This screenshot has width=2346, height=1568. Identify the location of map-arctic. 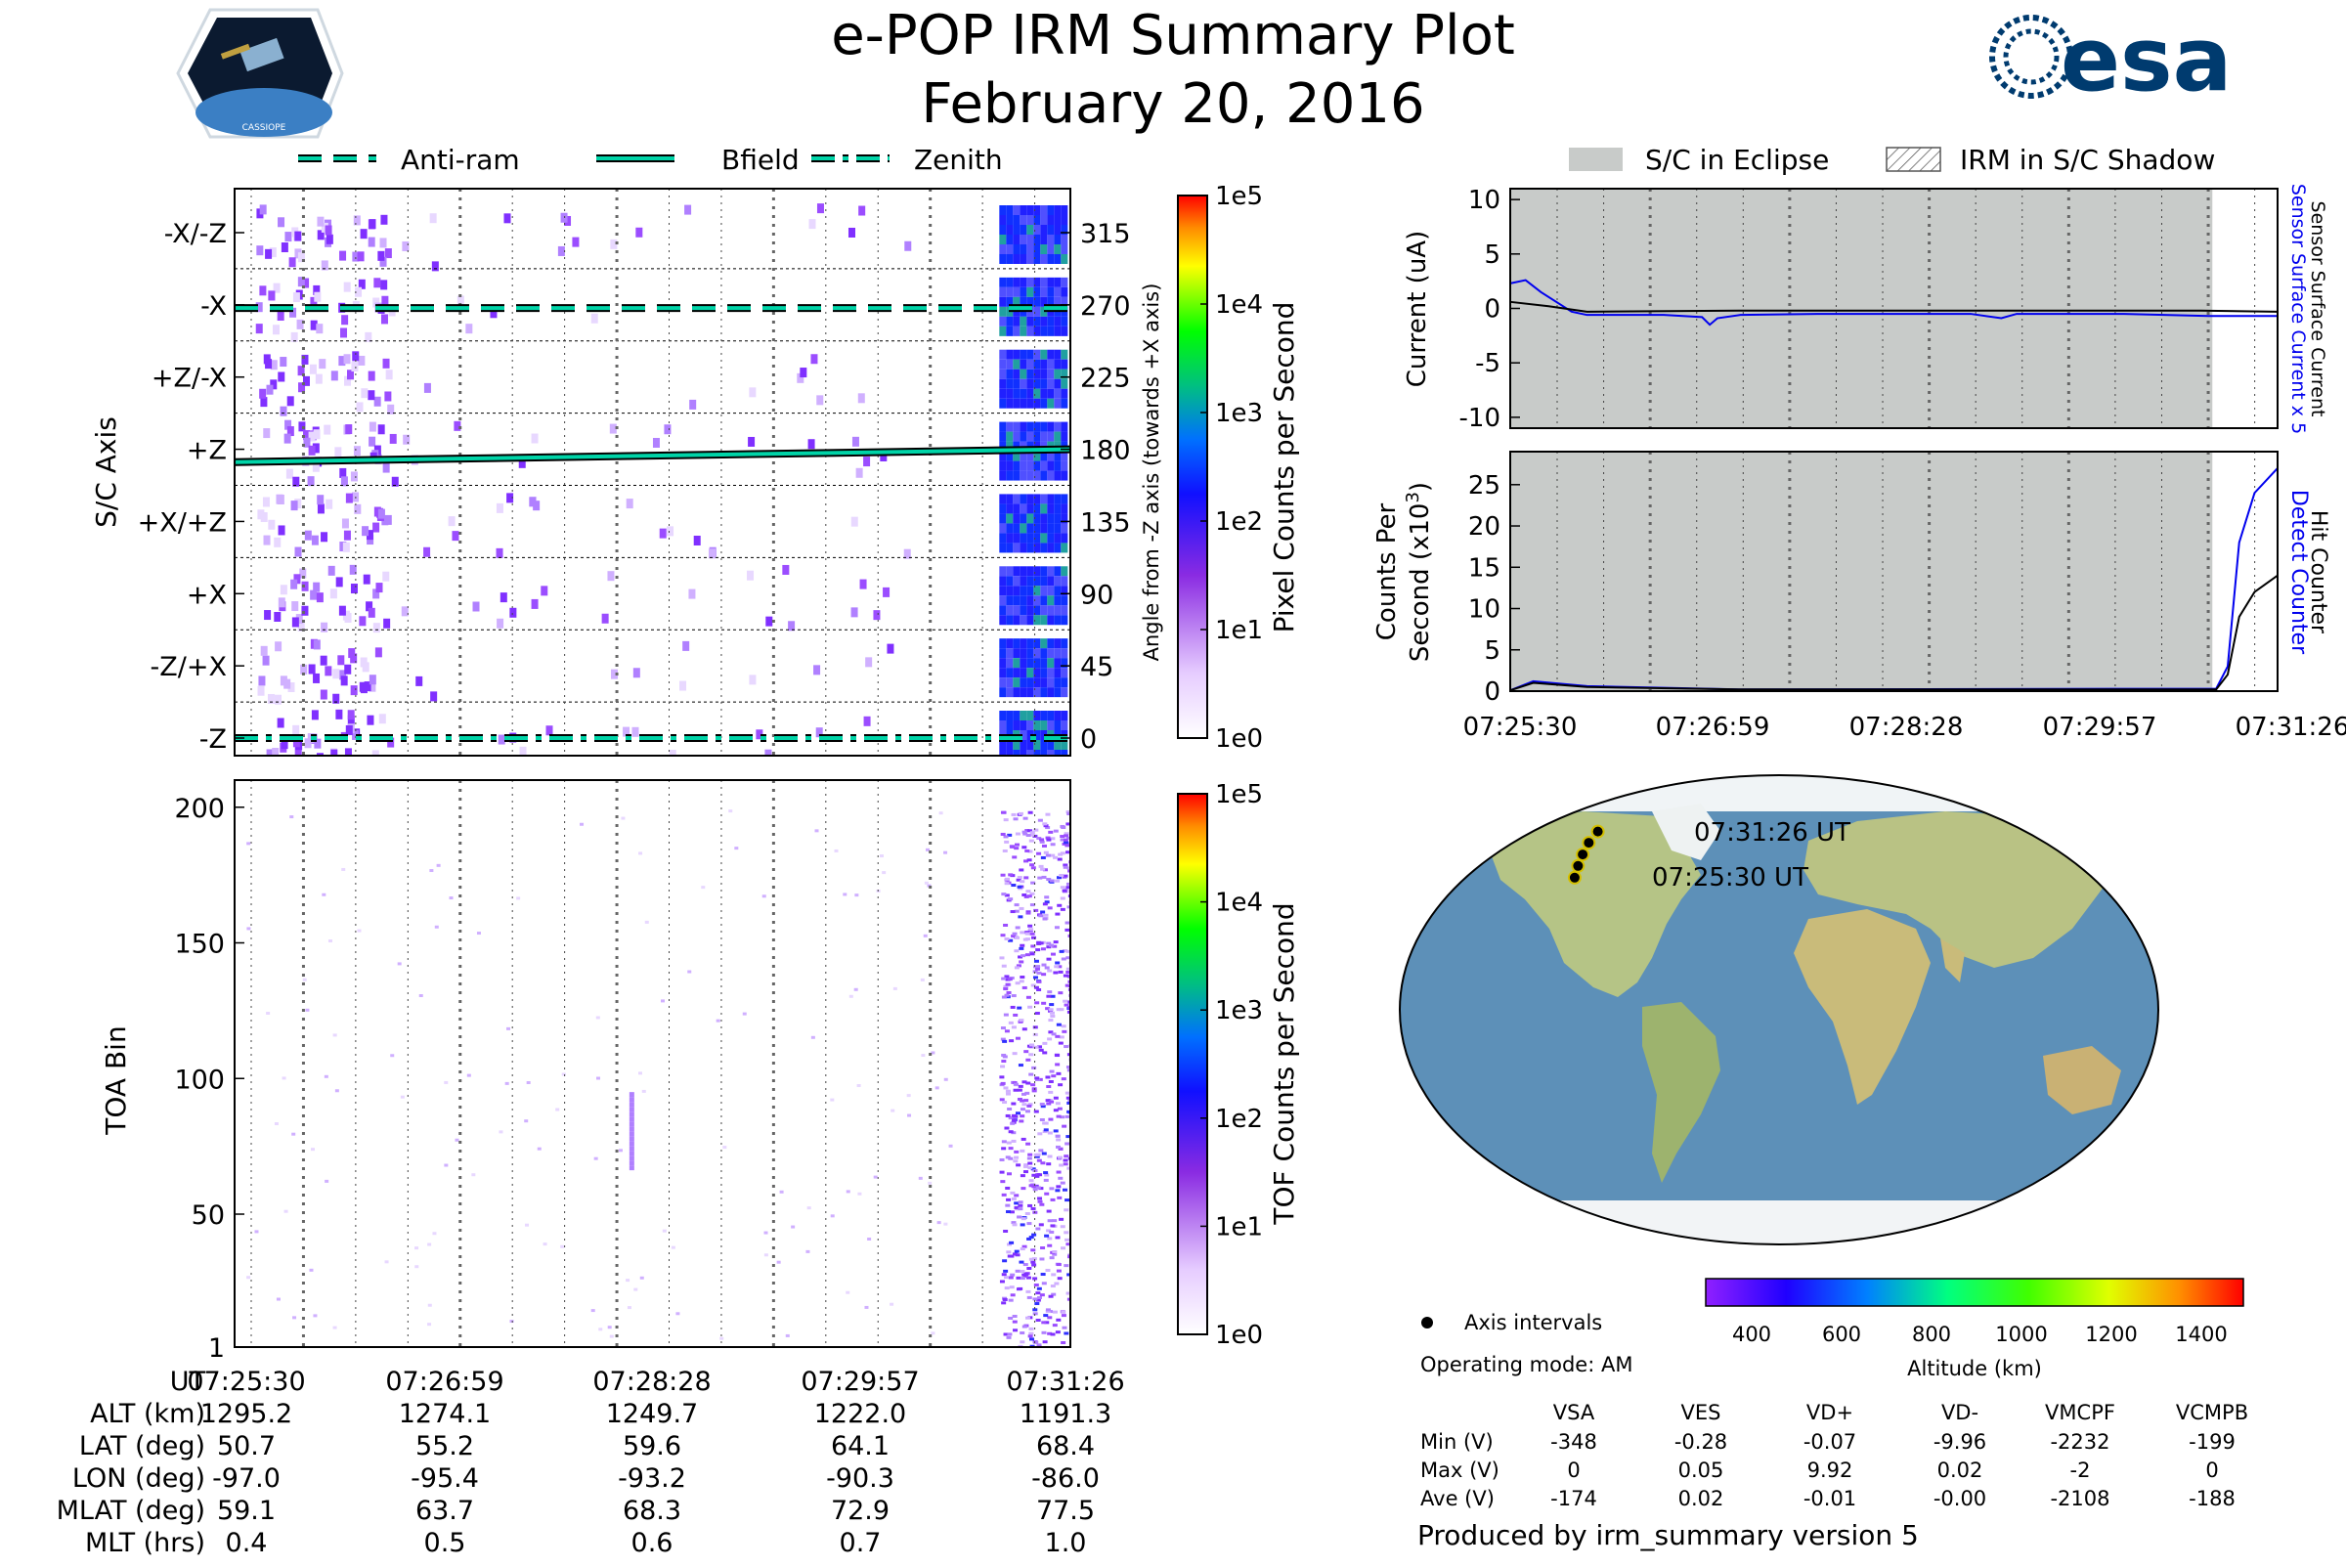
(1779, 793).